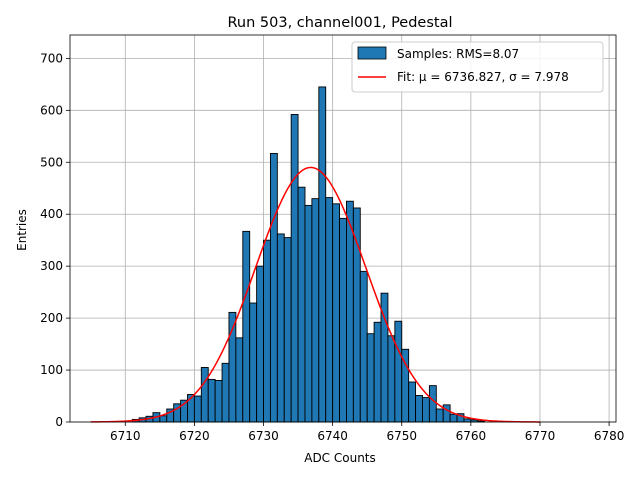  What do you see at coordinates (55, 240) in the screenshot?
I see `y-axis-ticks: 0 100 200 300 400 500 600 700` at bounding box center [55, 240].